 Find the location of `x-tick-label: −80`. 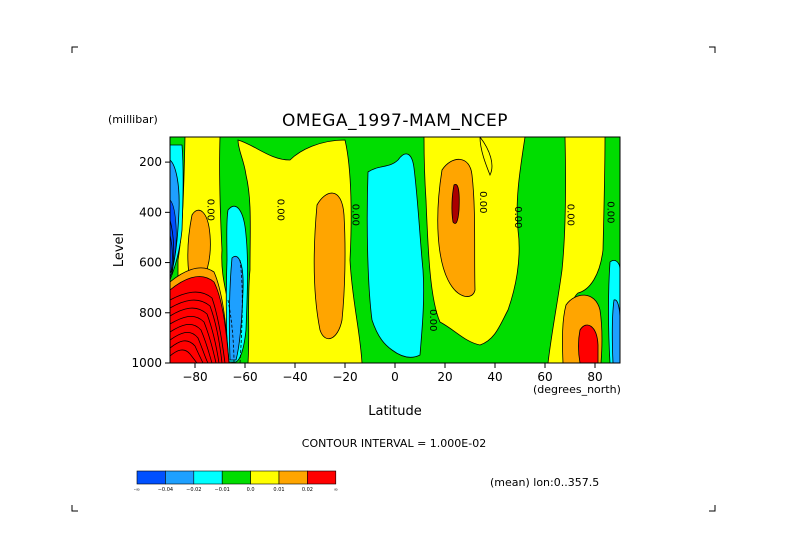

x-tick-label: −80 is located at coordinates (194, 377).